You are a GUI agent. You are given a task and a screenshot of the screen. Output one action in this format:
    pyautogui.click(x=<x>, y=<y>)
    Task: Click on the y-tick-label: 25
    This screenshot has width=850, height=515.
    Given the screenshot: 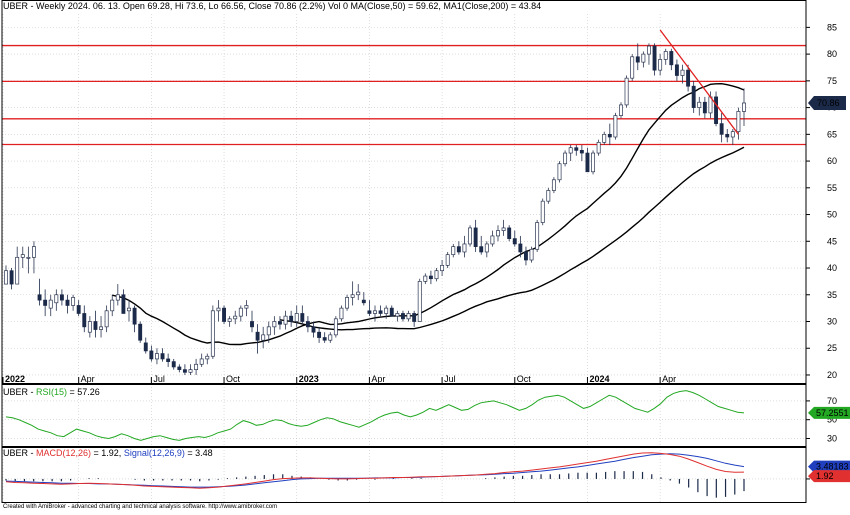 What is the action you would take?
    pyautogui.click(x=832, y=348)
    